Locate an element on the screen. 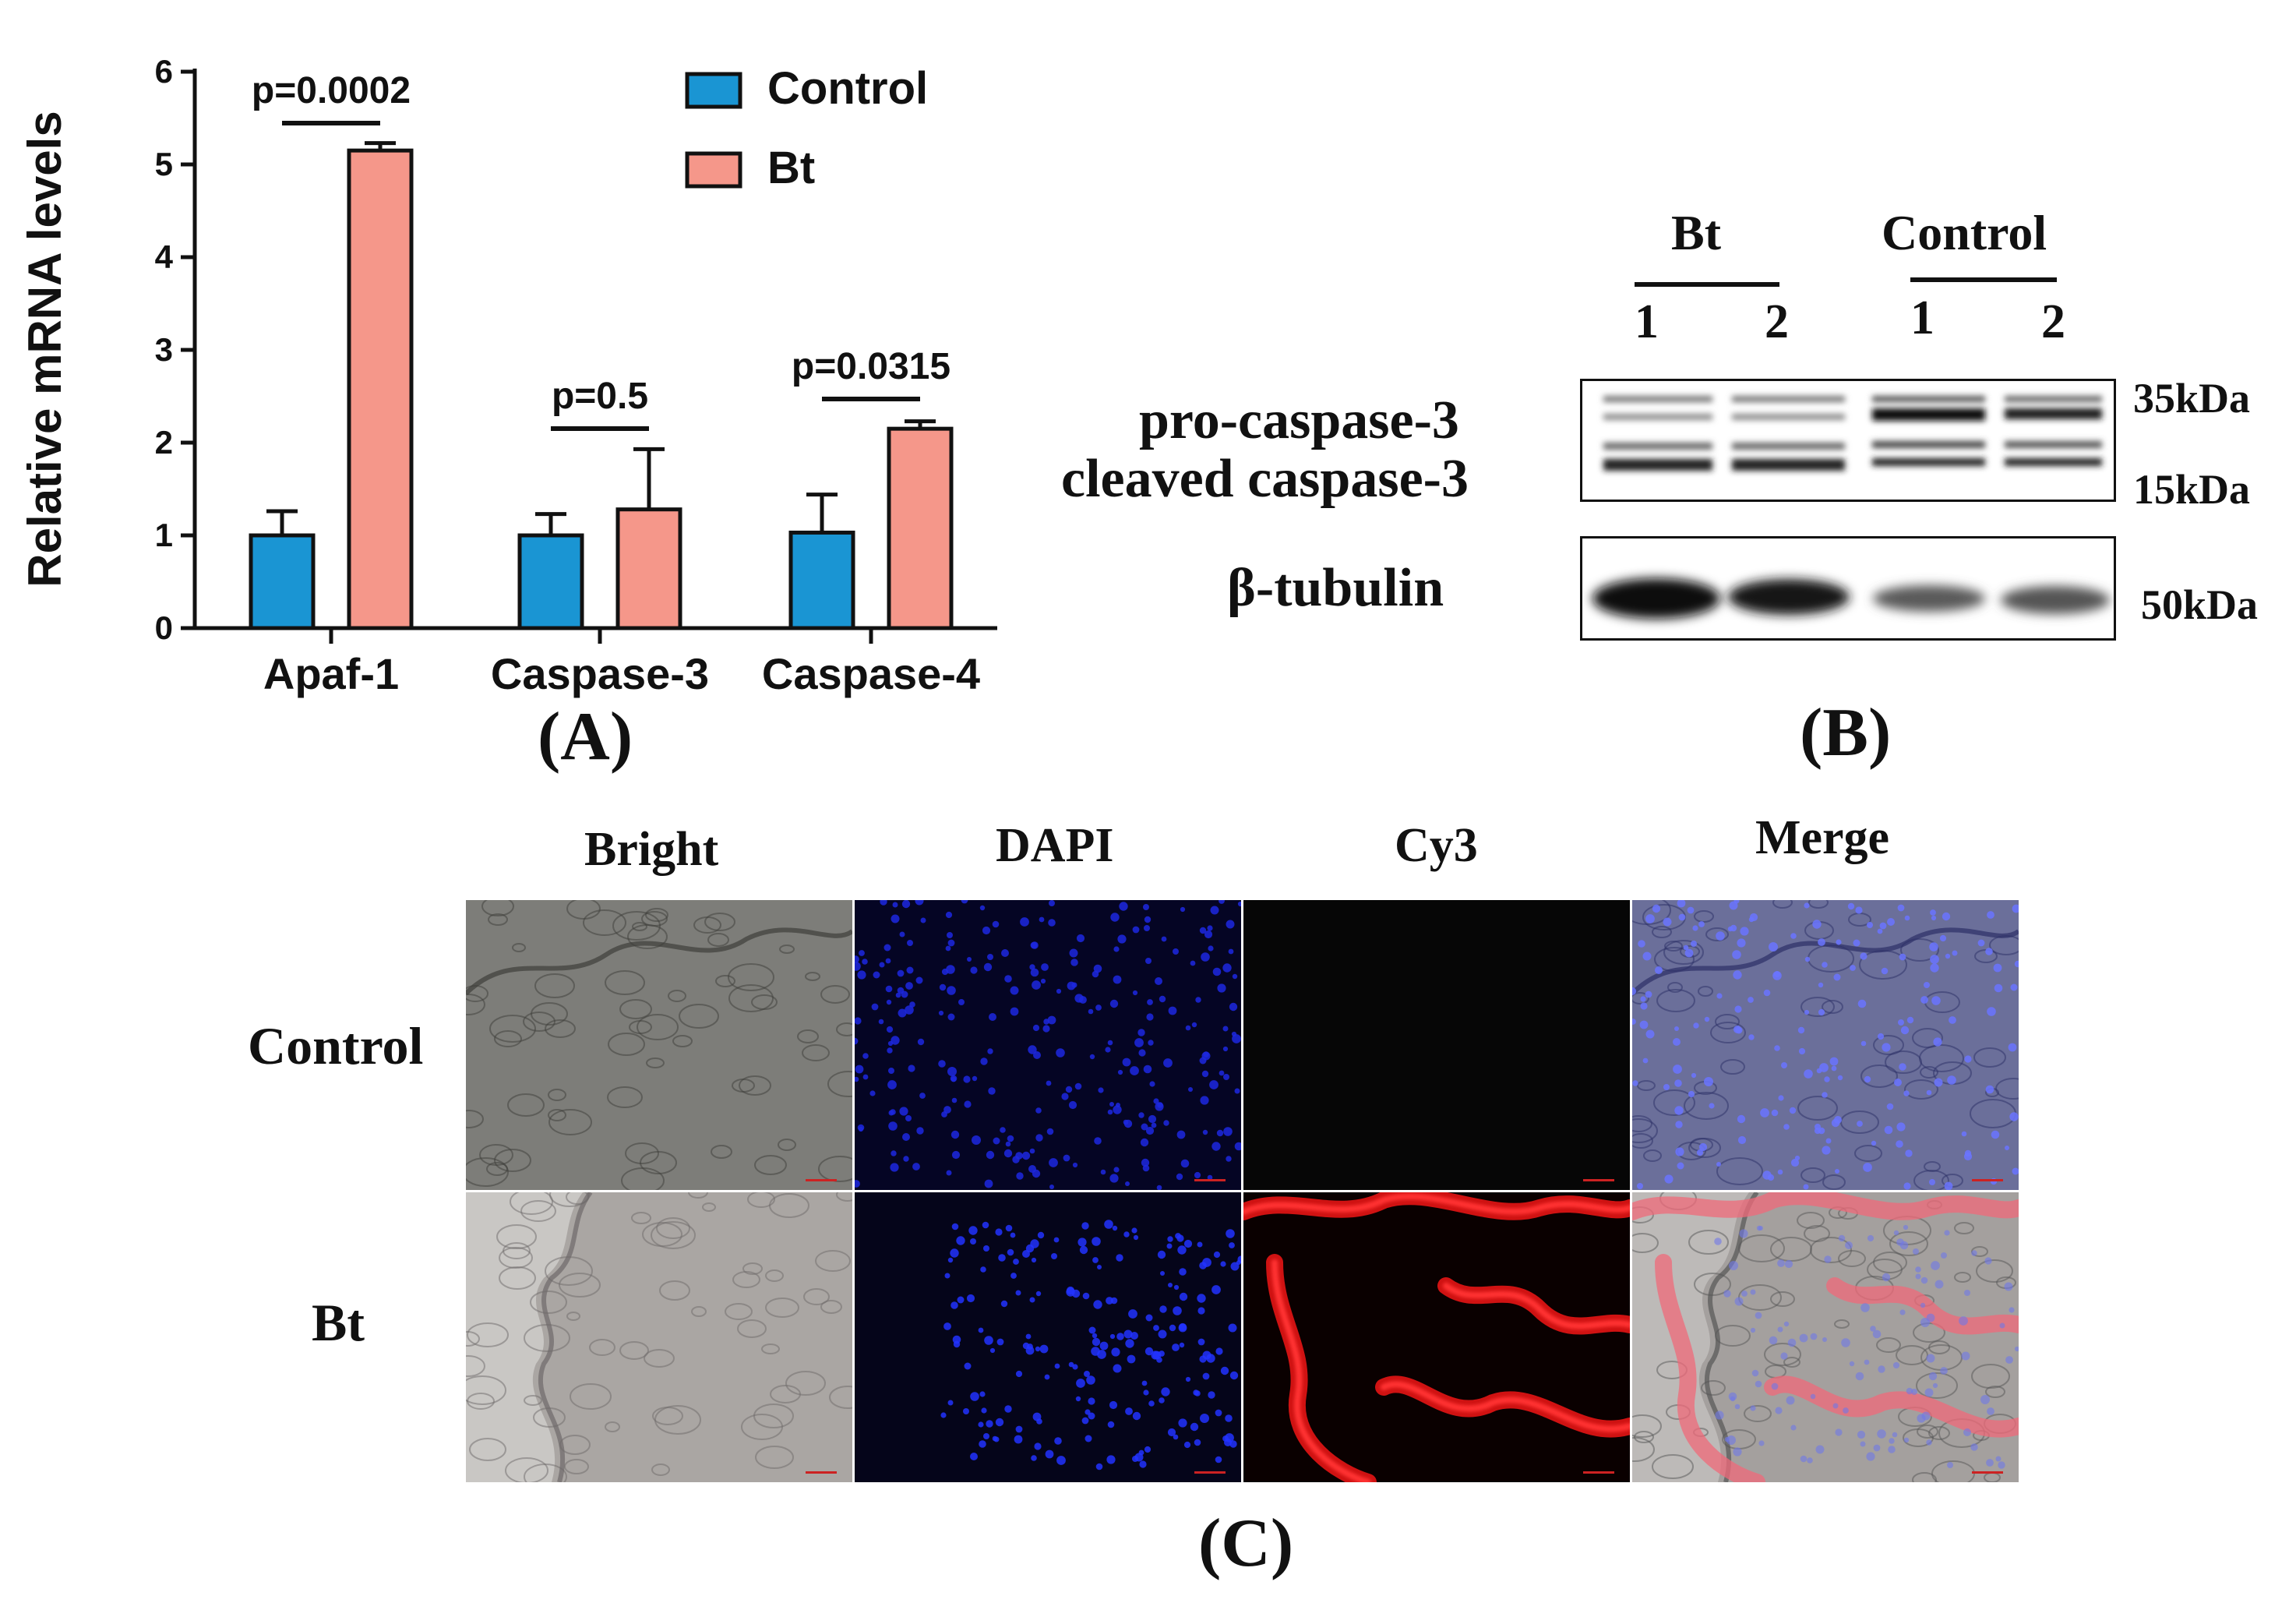  y-tick-label: 6 is located at coordinates (164, 71).